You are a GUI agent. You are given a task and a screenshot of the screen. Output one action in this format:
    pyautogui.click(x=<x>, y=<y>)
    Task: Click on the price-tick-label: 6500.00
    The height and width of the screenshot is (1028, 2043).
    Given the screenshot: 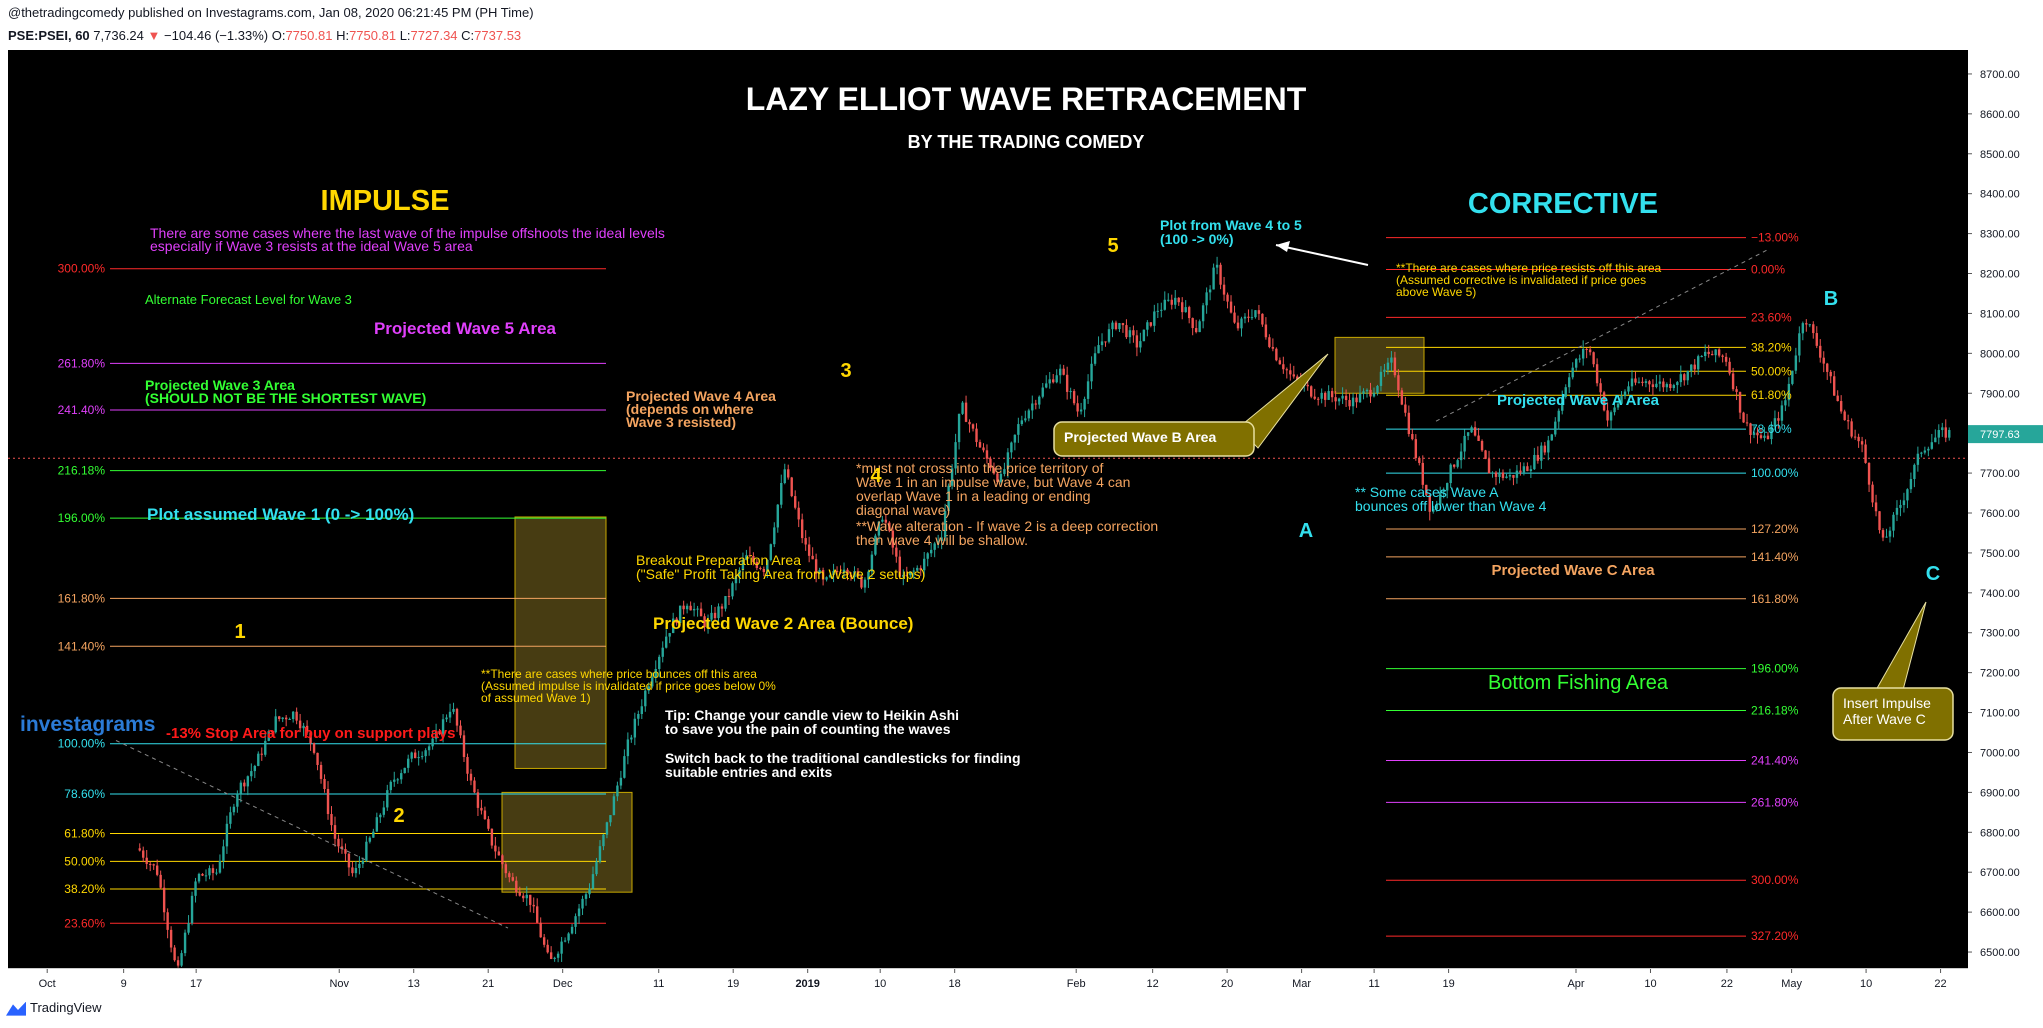 What is the action you would take?
    pyautogui.click(x=2000, y=953)
    